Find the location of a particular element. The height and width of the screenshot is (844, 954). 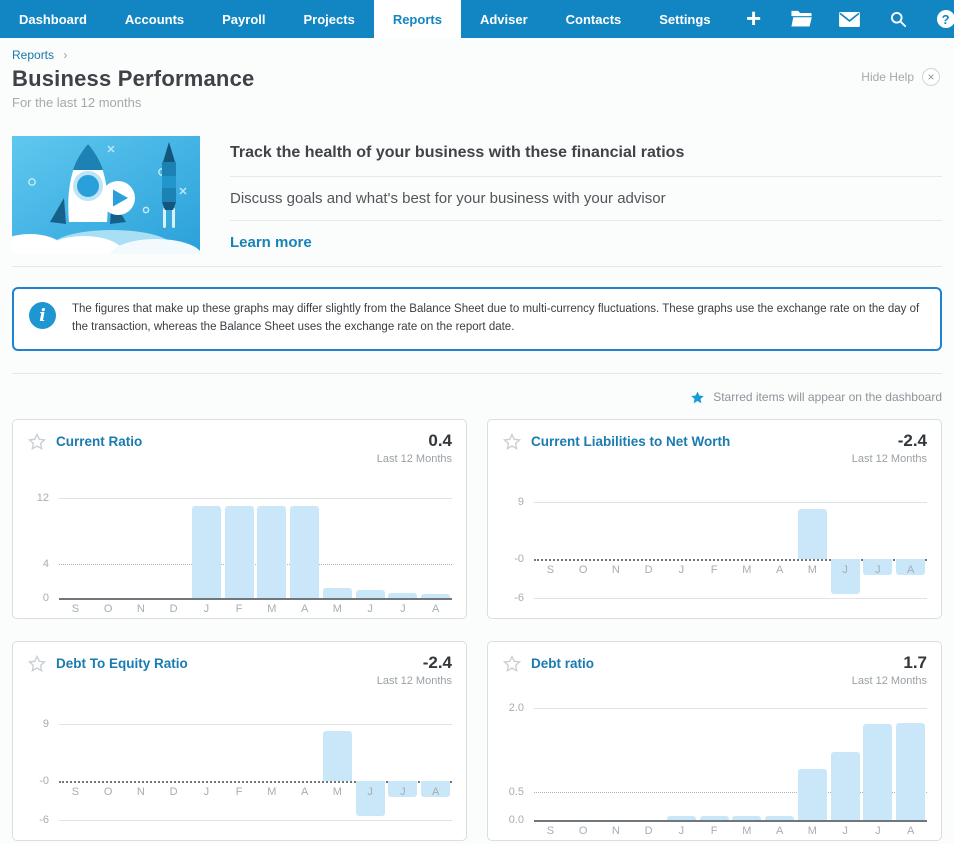

hide-help-label: Hide Help is located at coordinates (887, 77).